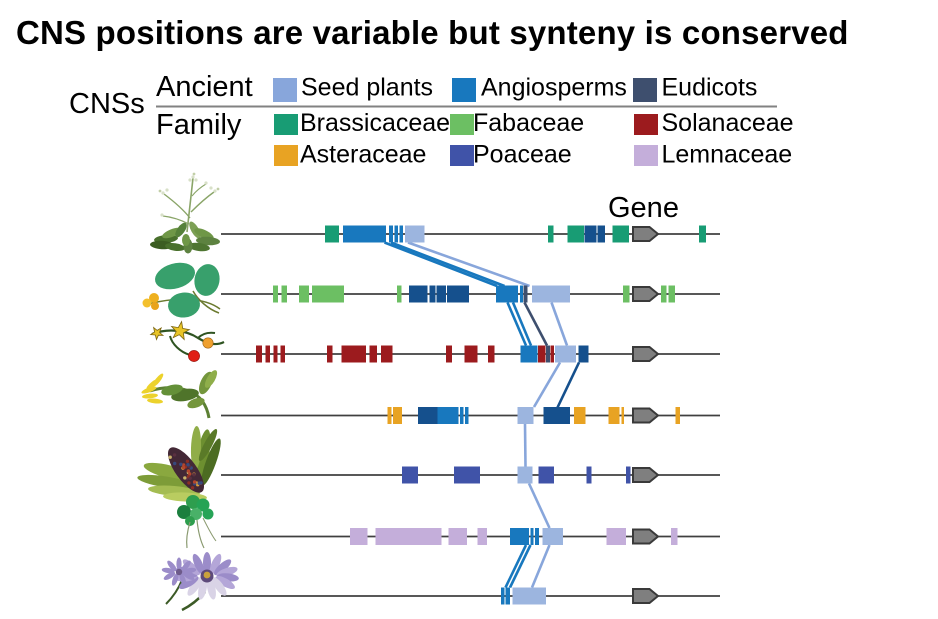  Describe the element at coordinates (727, 155) in the screenshot. I see `svg-text: Lemnaceae` at that location.